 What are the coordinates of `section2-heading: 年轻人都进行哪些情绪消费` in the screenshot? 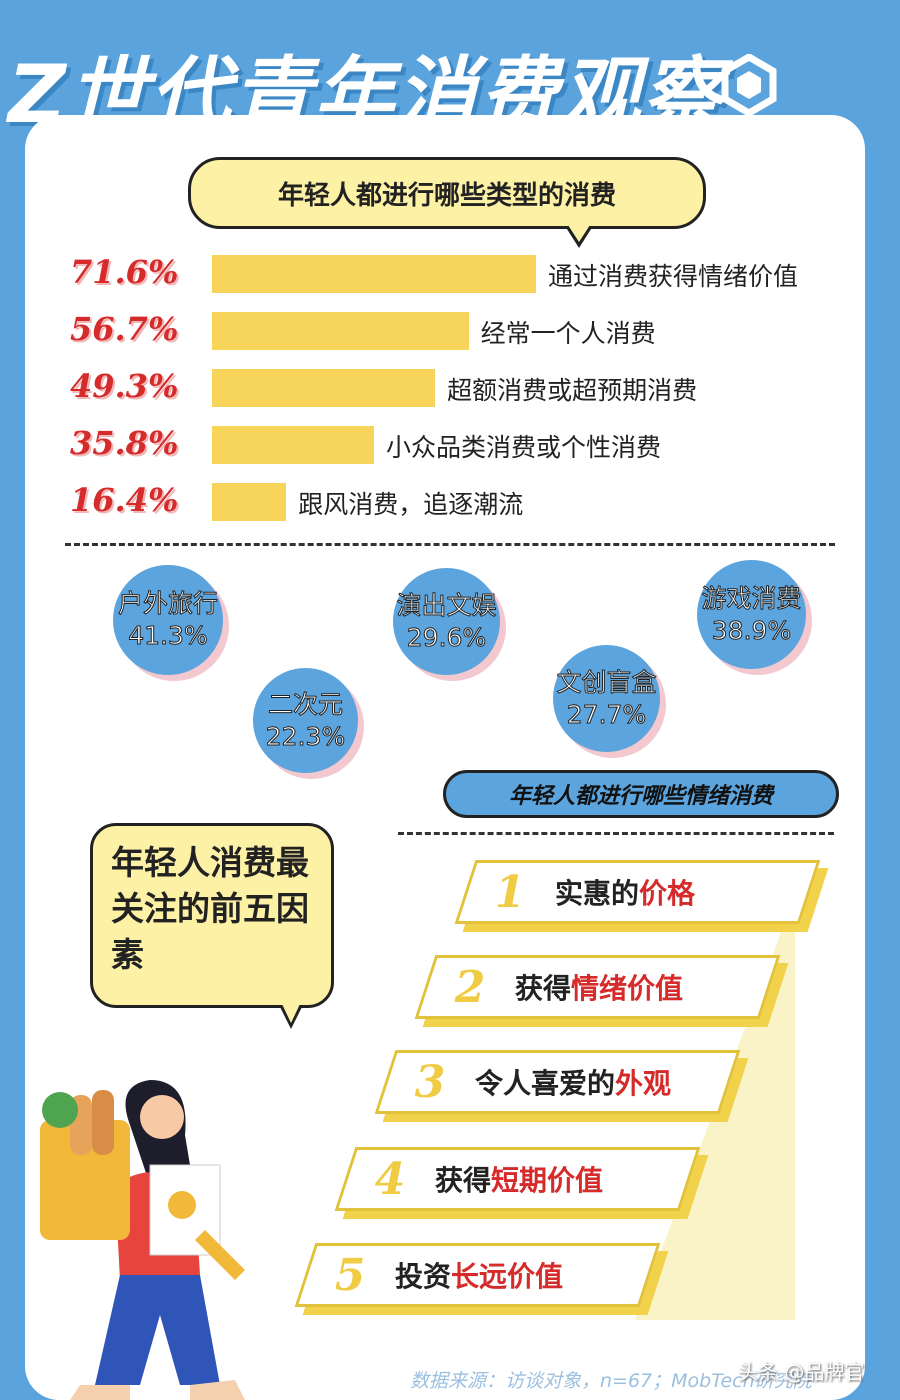 It's located at (640, 796).